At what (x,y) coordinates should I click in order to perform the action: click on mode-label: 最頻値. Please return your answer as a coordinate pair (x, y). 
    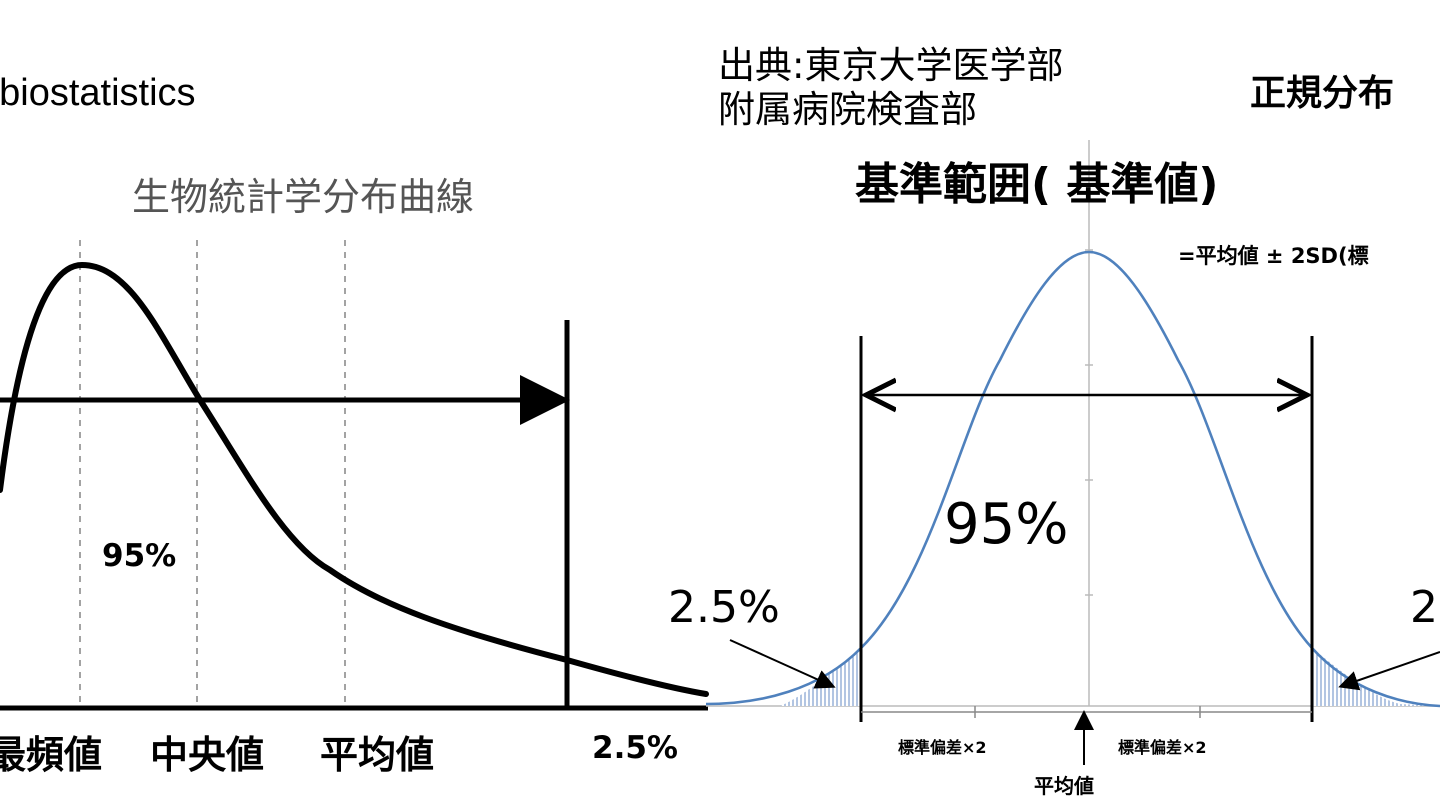
    Looking at the image, I should click on (51, 755).